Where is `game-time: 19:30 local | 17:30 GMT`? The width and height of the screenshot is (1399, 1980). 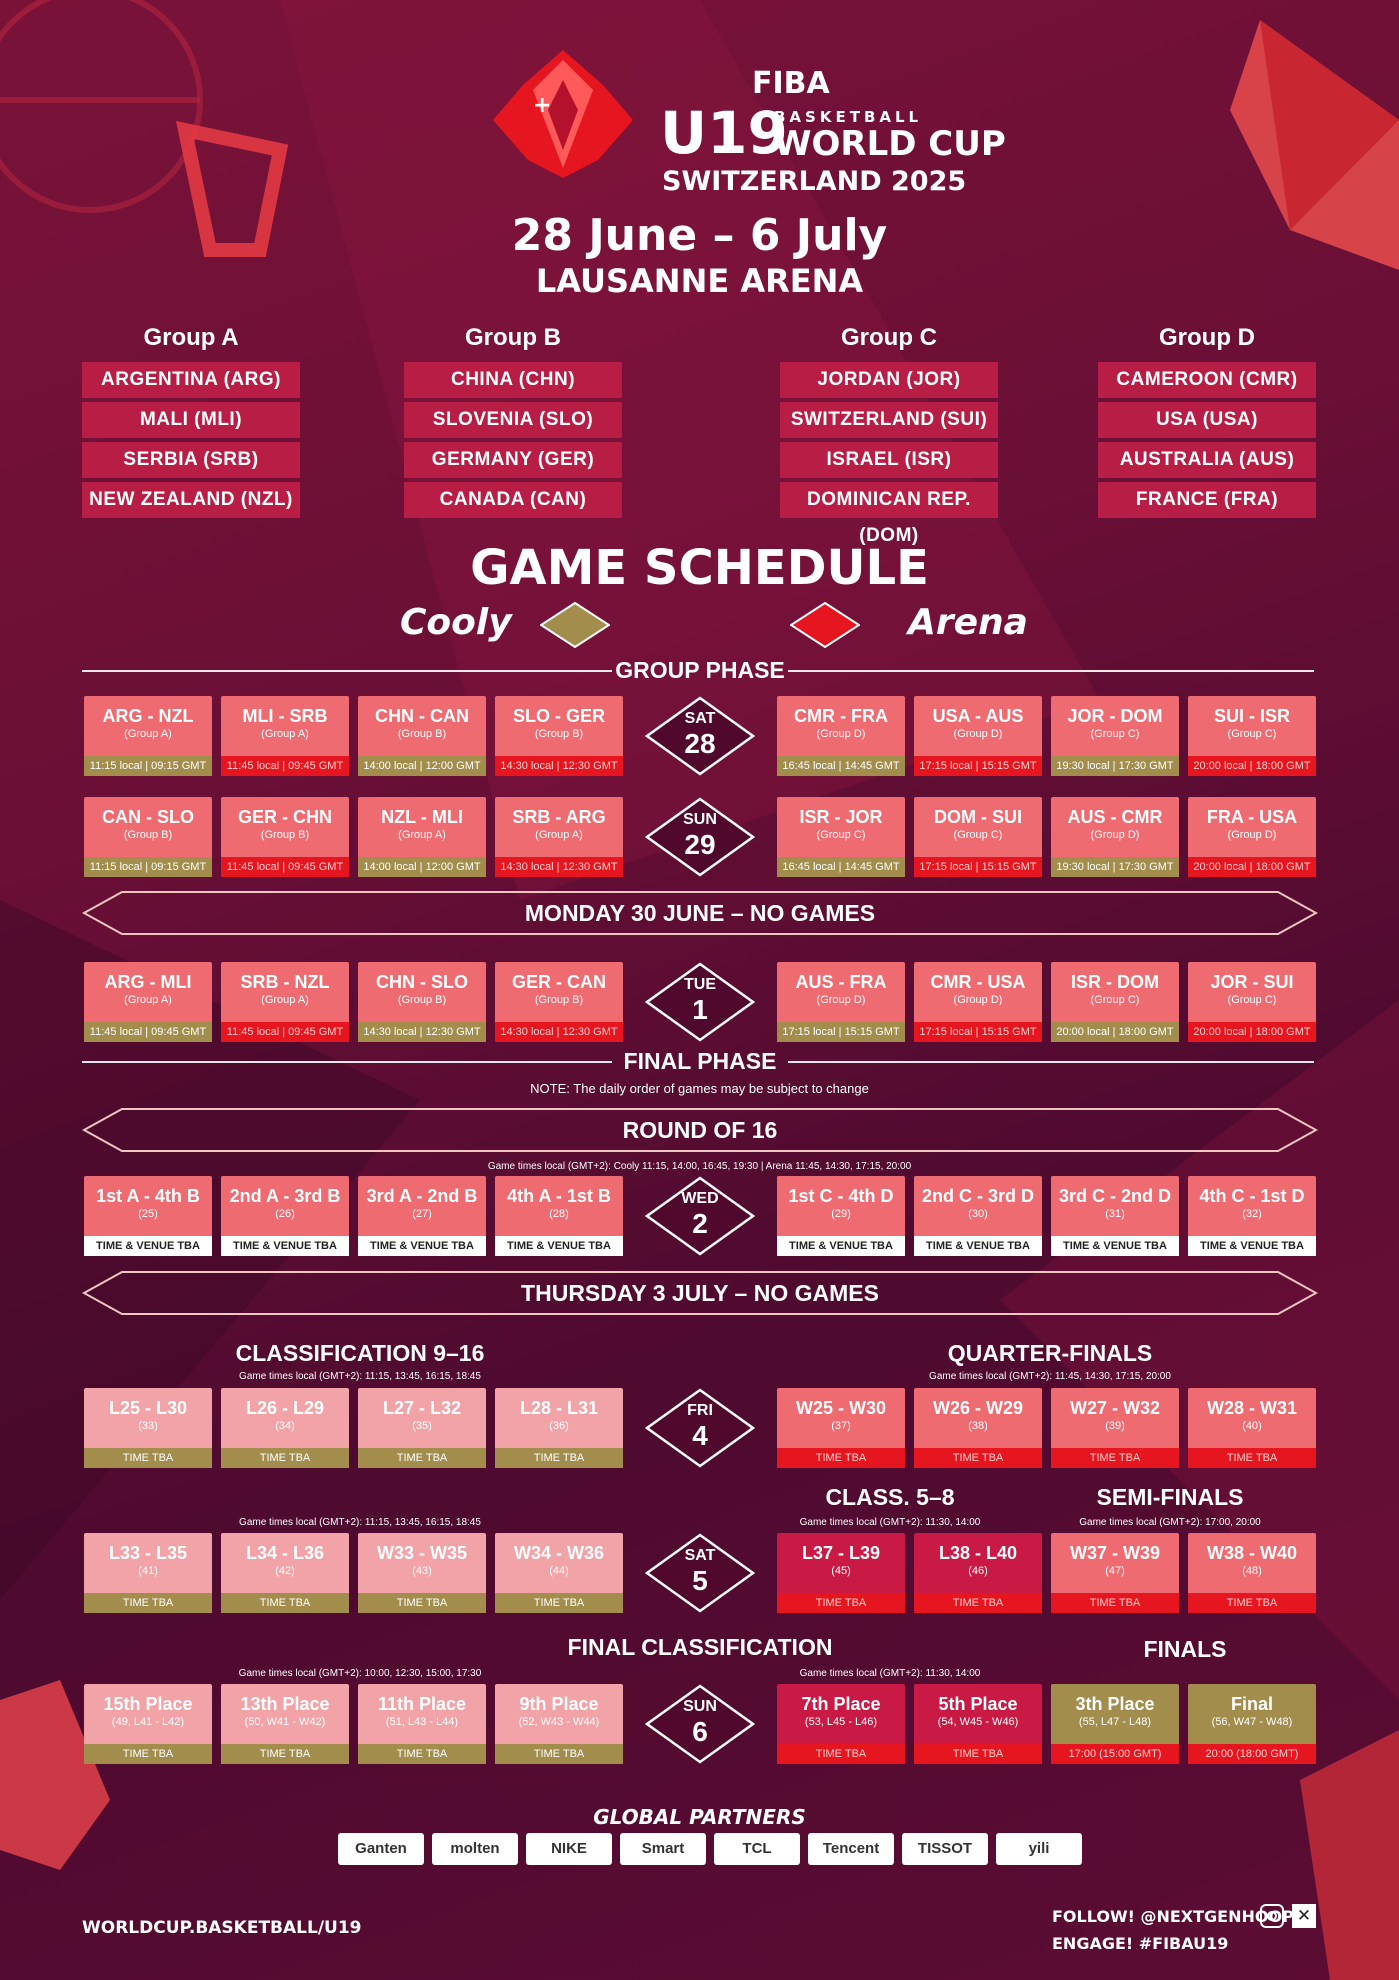 game-time: 19:30 local | 17:30 GMT is located at coordinates (1115, 766).